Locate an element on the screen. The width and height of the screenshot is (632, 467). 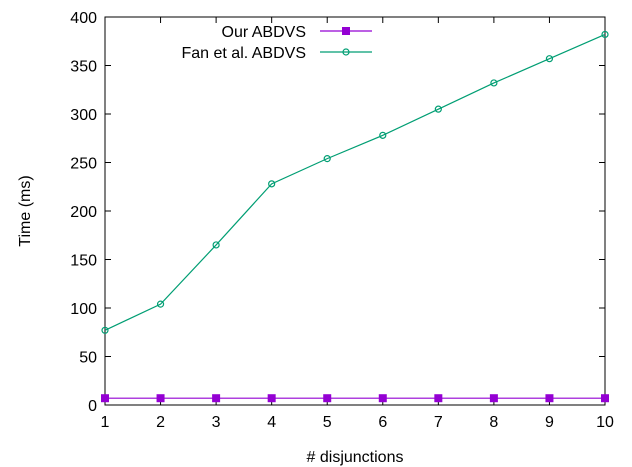
x-axis-label: # disjunctions is located at coordinates (355, 457).